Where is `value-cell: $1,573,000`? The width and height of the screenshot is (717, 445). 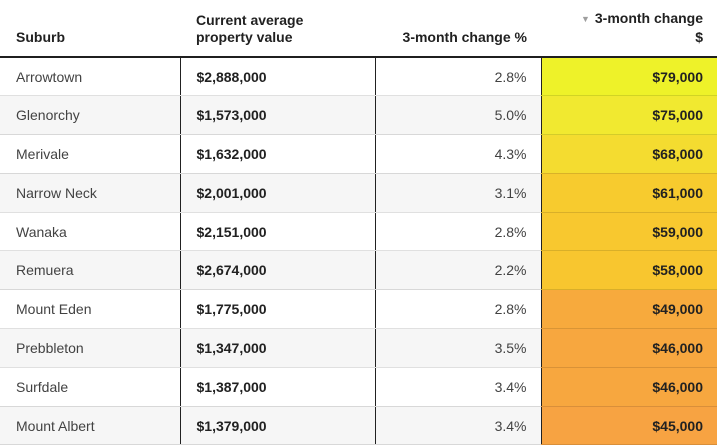 value-cell: $1,573,000 is located at coordinates (277, 115).